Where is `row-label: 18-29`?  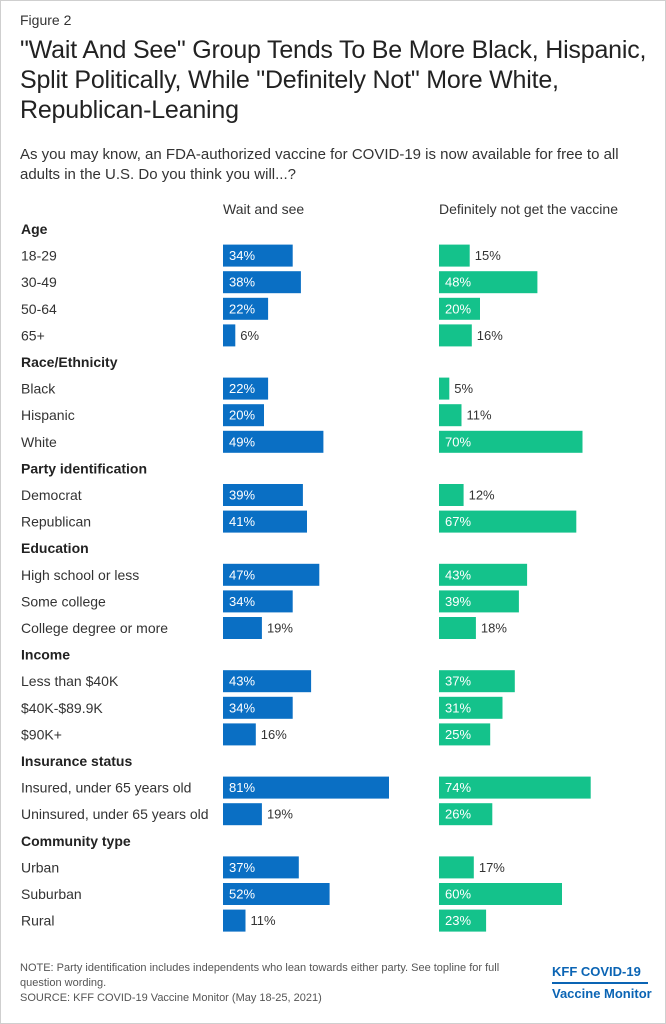
row-label: 18-29 is located at coordinates (39, 256).